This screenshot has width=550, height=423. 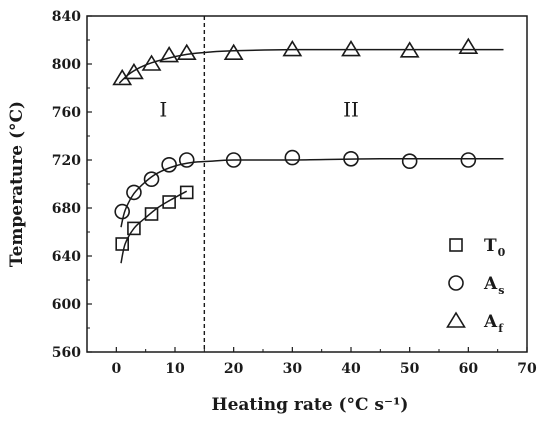 What do you see at coordinates (493, 285) in the screenshot?
I see `legend-label-as: As` at bounding box center [493, 285].